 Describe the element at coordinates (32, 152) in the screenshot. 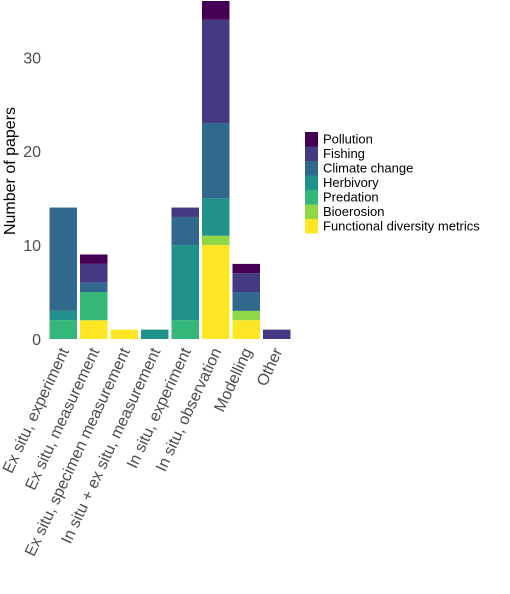

I see `y-tick-label: 20` at that location.